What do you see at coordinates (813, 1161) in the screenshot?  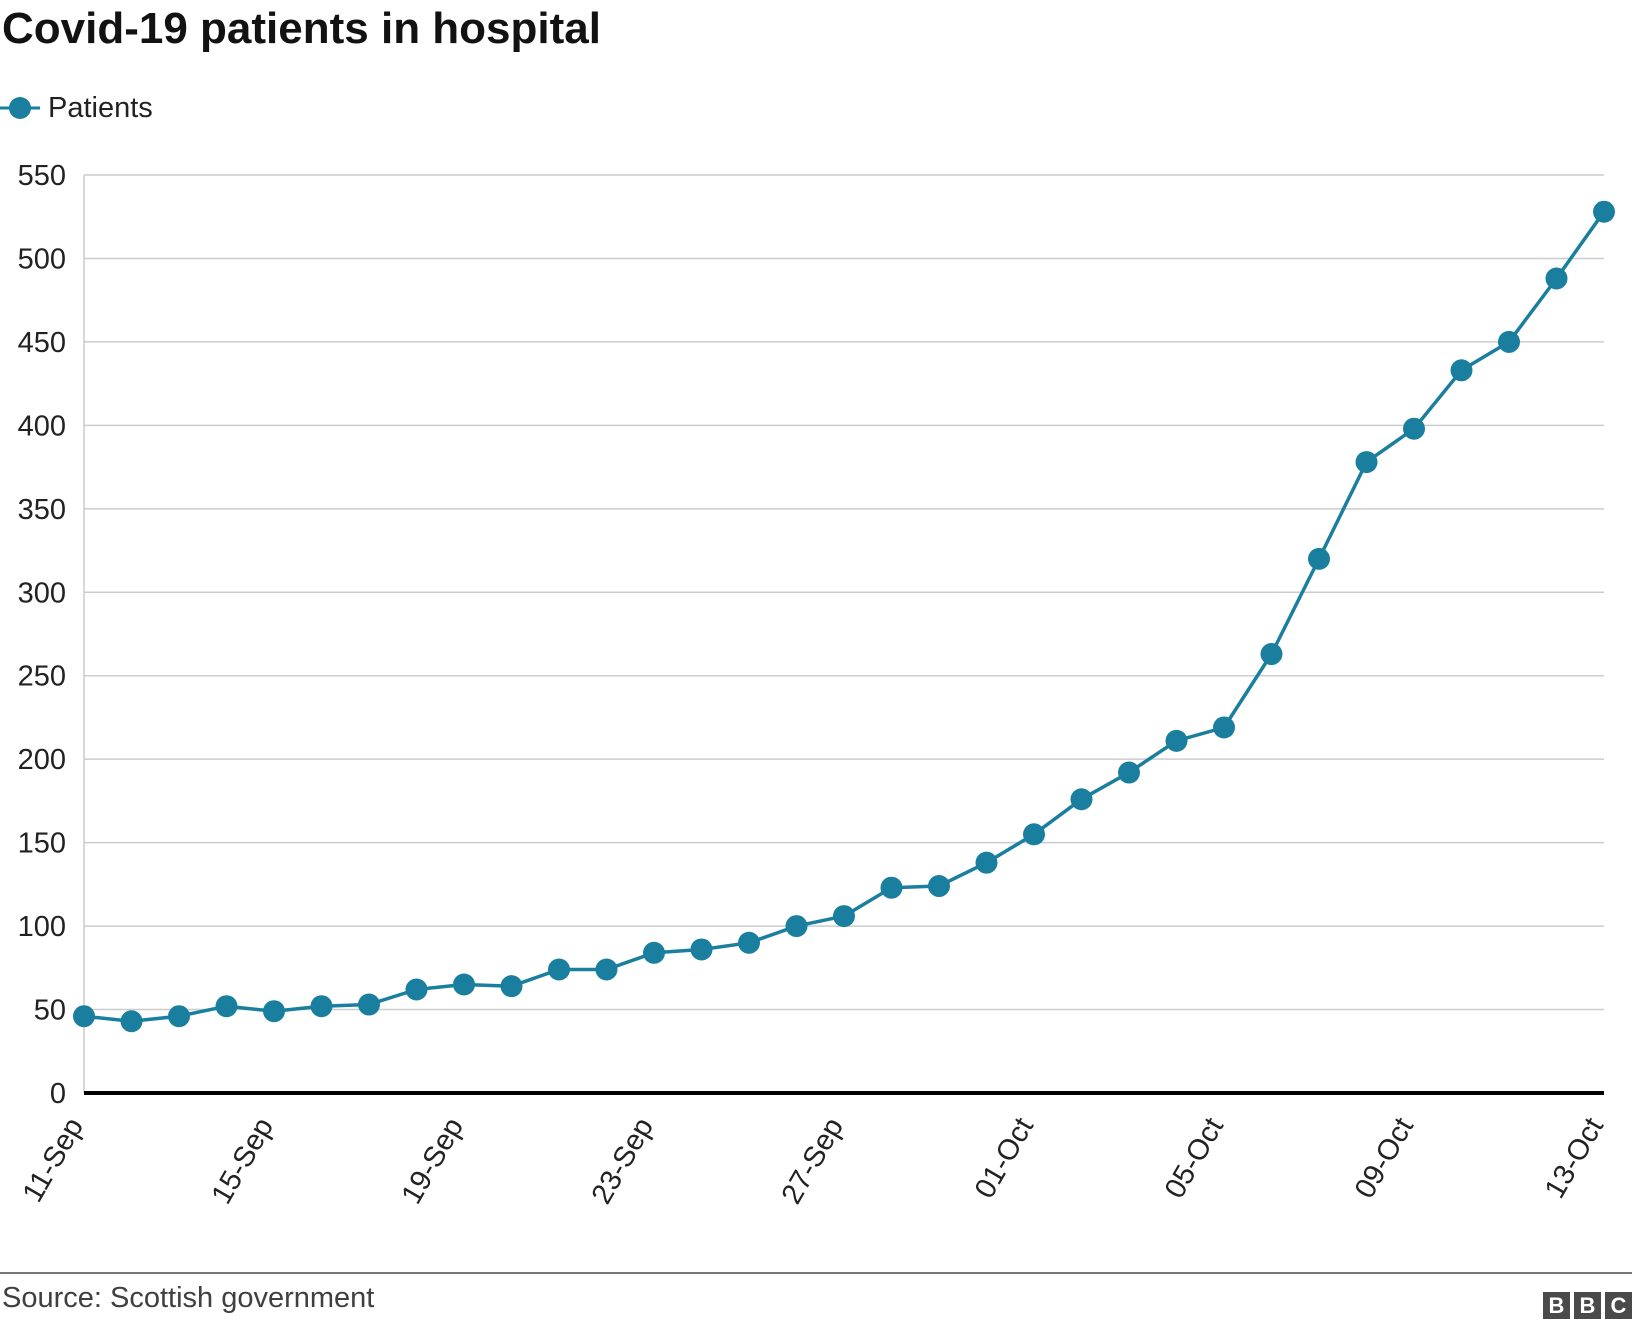 I see `x-tick-label: 27-Sep` at bounding box center [813, 1161].